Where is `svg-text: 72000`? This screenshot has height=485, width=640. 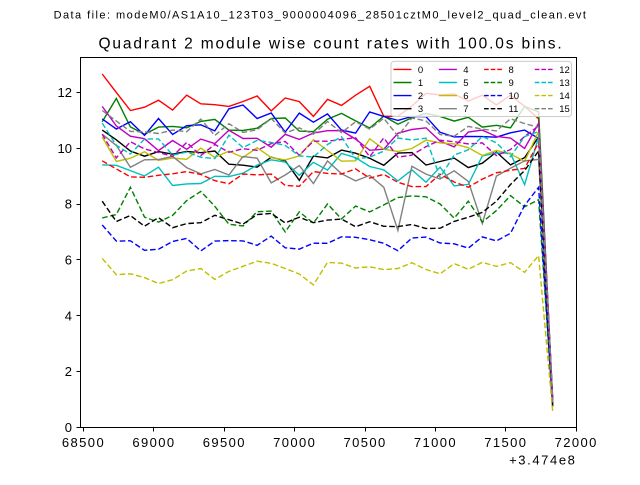
svg-text: 72000 is located at coordinates (576, 442).